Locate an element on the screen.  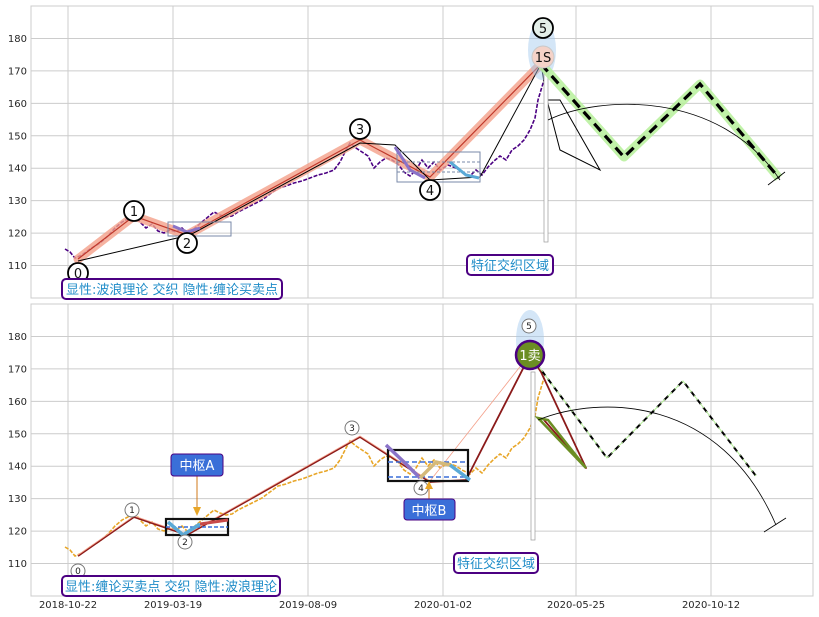
bottom-y-tick-label: 160 is located at coordinates (17, 402).